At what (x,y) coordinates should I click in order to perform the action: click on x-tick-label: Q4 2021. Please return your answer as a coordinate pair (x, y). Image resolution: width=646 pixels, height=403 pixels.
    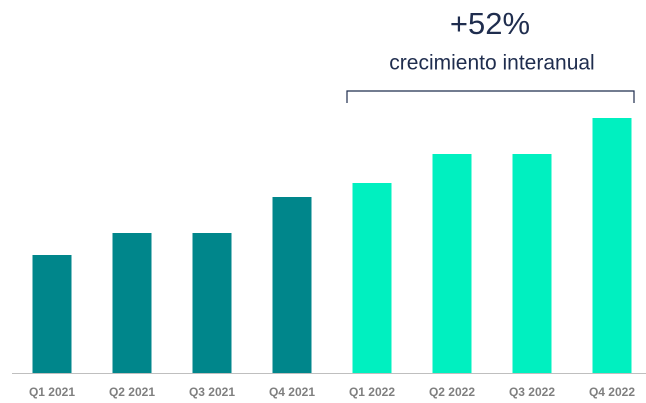
    Looking at the image, I should click on (292, 392).